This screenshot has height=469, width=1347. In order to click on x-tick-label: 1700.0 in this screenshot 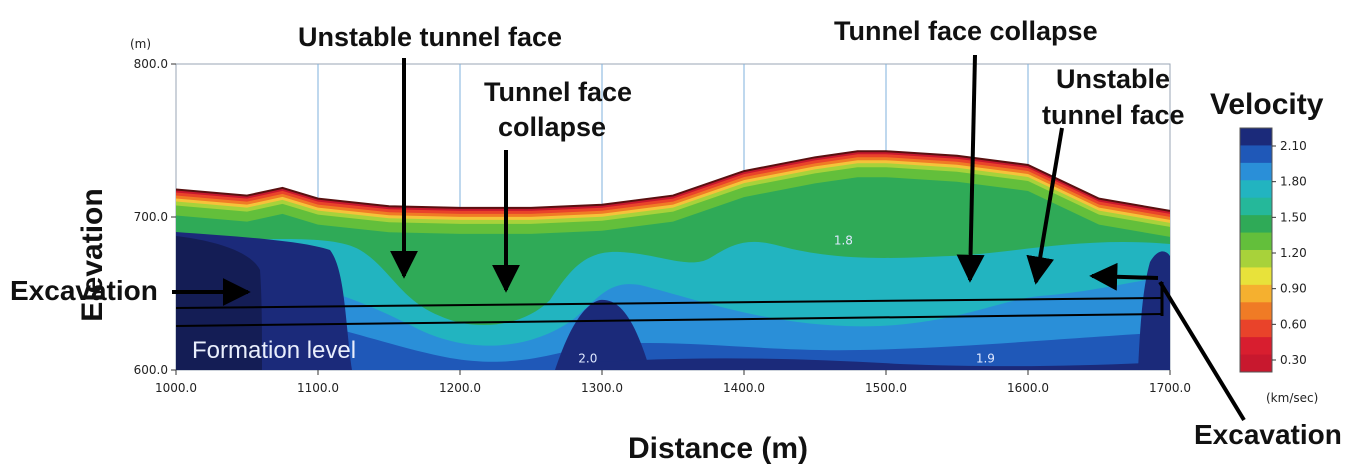, I will do `click(1170, 388)`.